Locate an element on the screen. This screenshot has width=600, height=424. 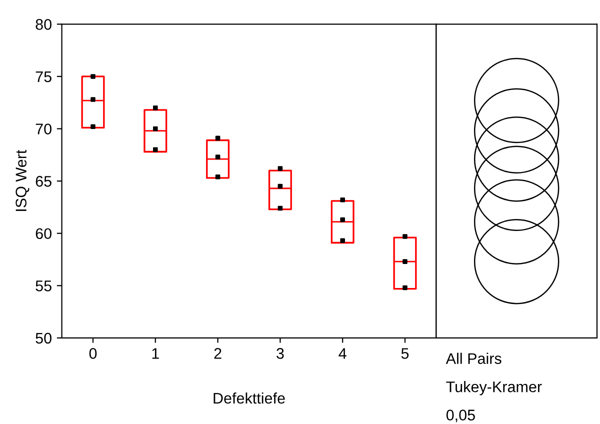
x-axis-title: Defekttiefe is located at coordinates (249, 398).